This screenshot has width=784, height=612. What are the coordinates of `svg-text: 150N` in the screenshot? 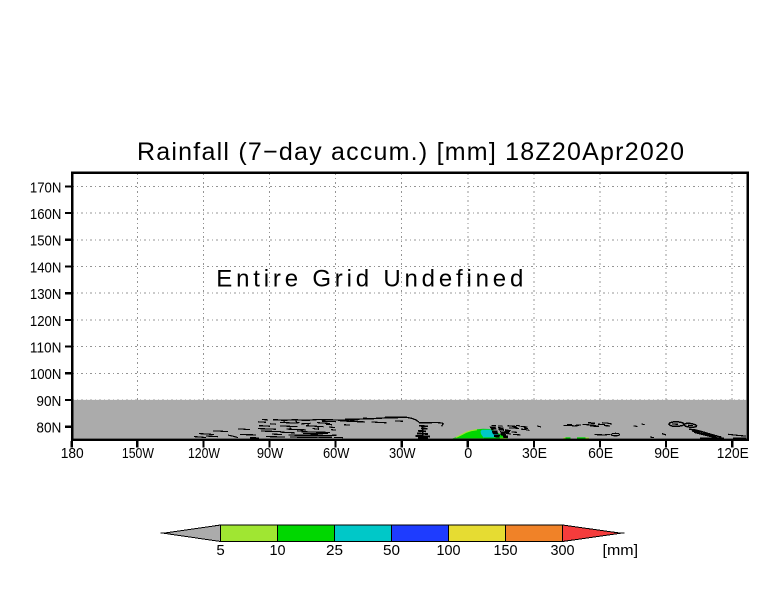 It's located at (46, 241).